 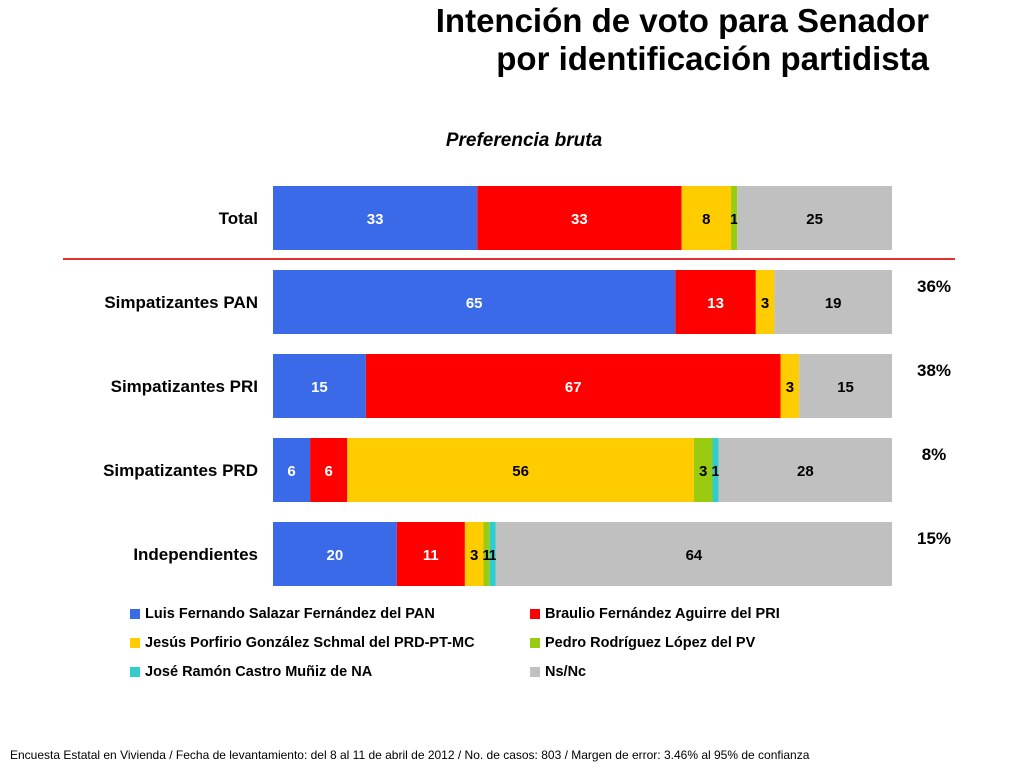 What do you see at coordinates (934, 286) in the screenshot?
I see `group-share-label: 36%` at bounding box center [934, 286].